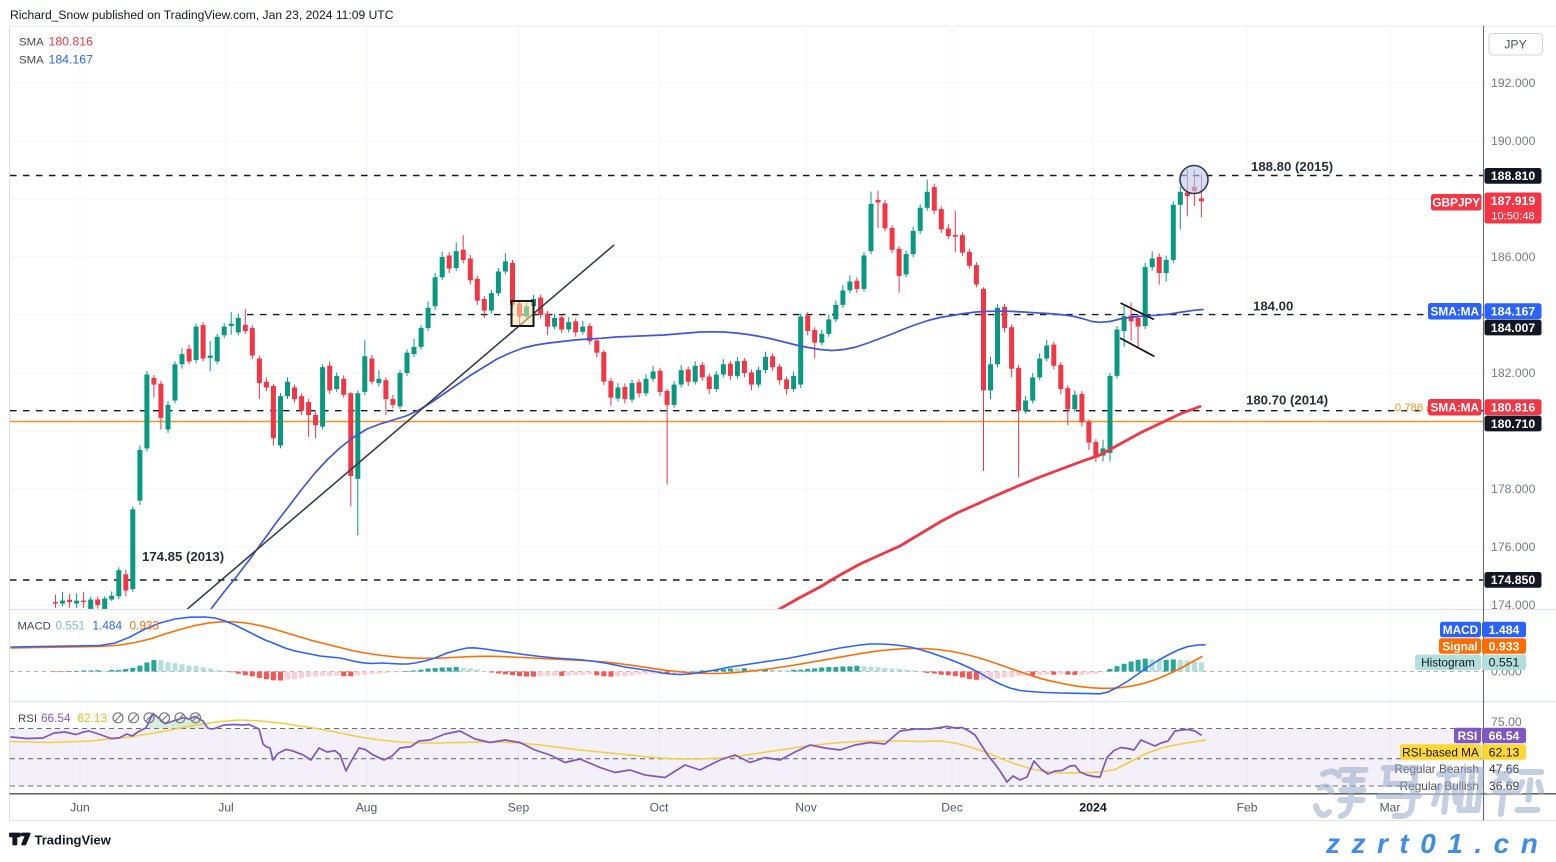 The image size is (1556, 862). I want to click on svg-text: Jun, so click(80, 808).